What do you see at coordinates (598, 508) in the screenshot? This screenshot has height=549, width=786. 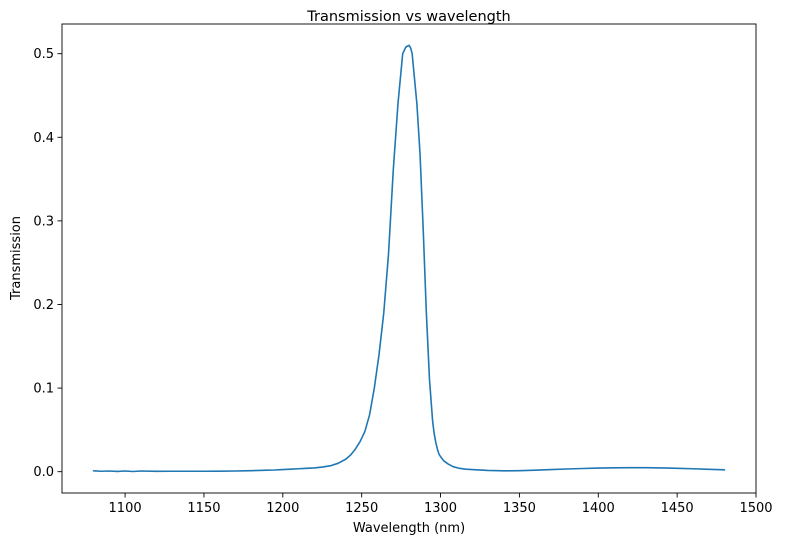 I see `x-tick-label: 1400` at bounding box center [598, 508].